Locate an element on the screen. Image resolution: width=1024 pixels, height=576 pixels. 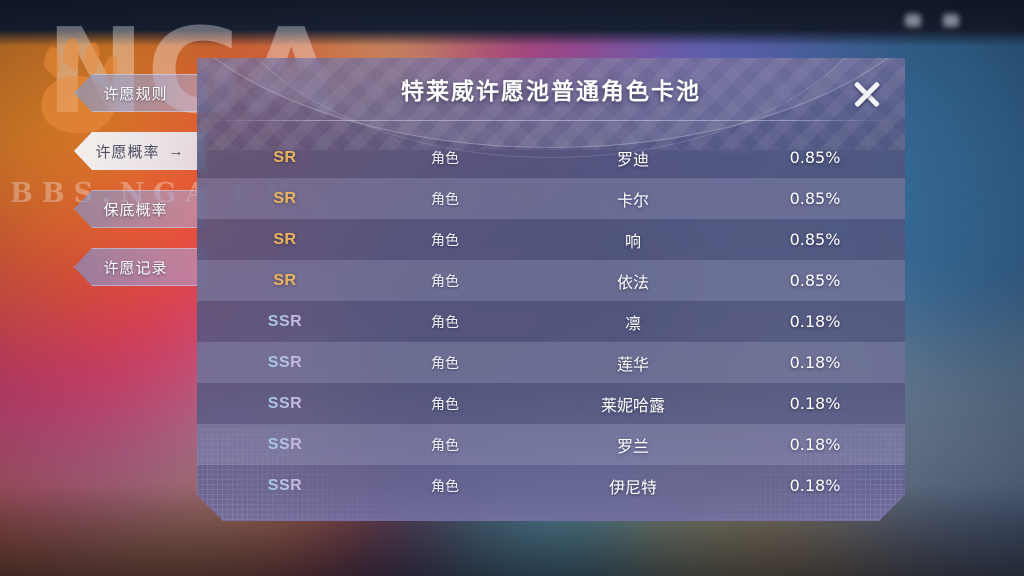
table-row: SR 角色 响 0.85% is located at coordinates (551, 239).